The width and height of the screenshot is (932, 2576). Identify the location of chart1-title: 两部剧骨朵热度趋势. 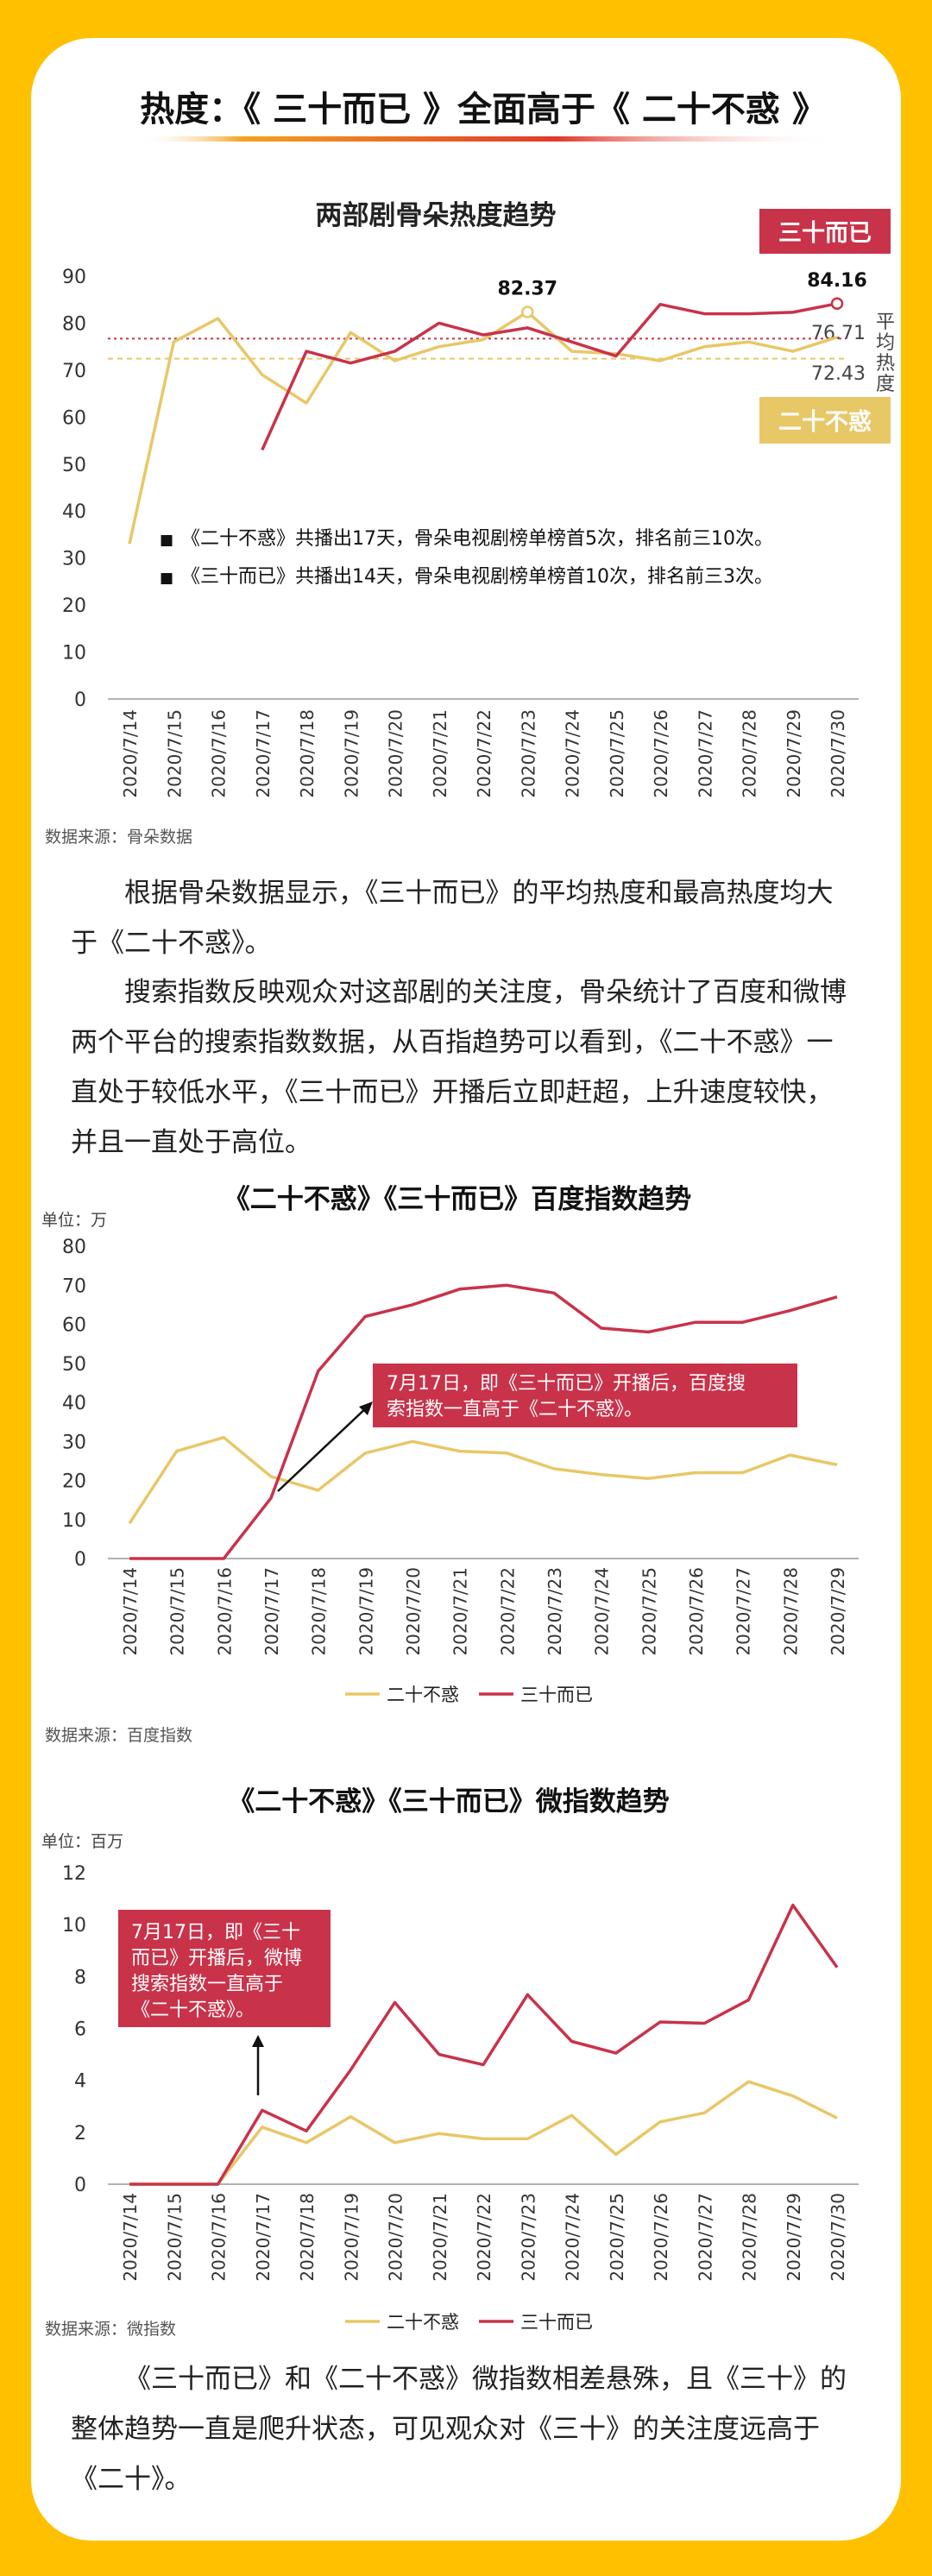
(436, 215).